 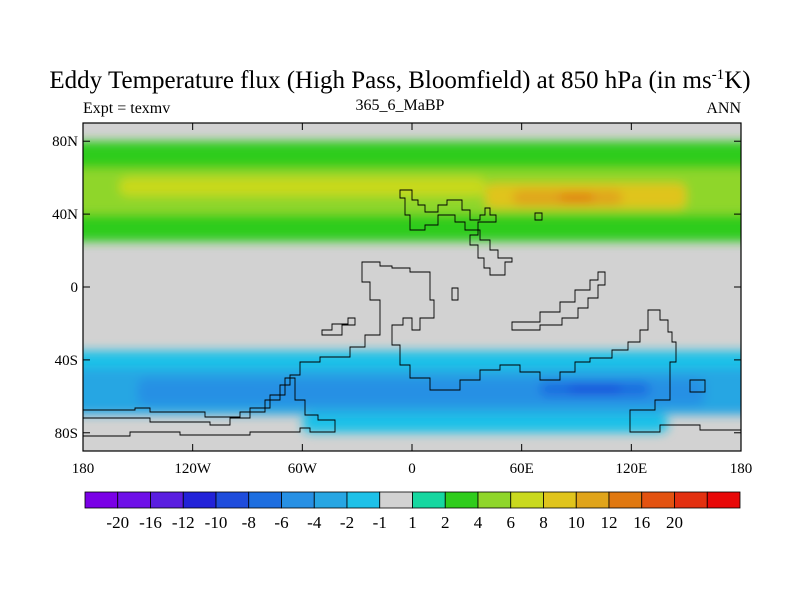 I want to click on coastline-island-d, so click(x=697, y=386).